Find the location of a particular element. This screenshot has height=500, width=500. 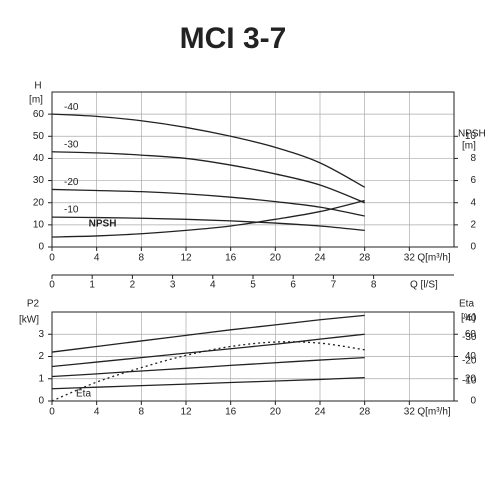

y2-tick-label: 2 is located at coordinates (473, 224).